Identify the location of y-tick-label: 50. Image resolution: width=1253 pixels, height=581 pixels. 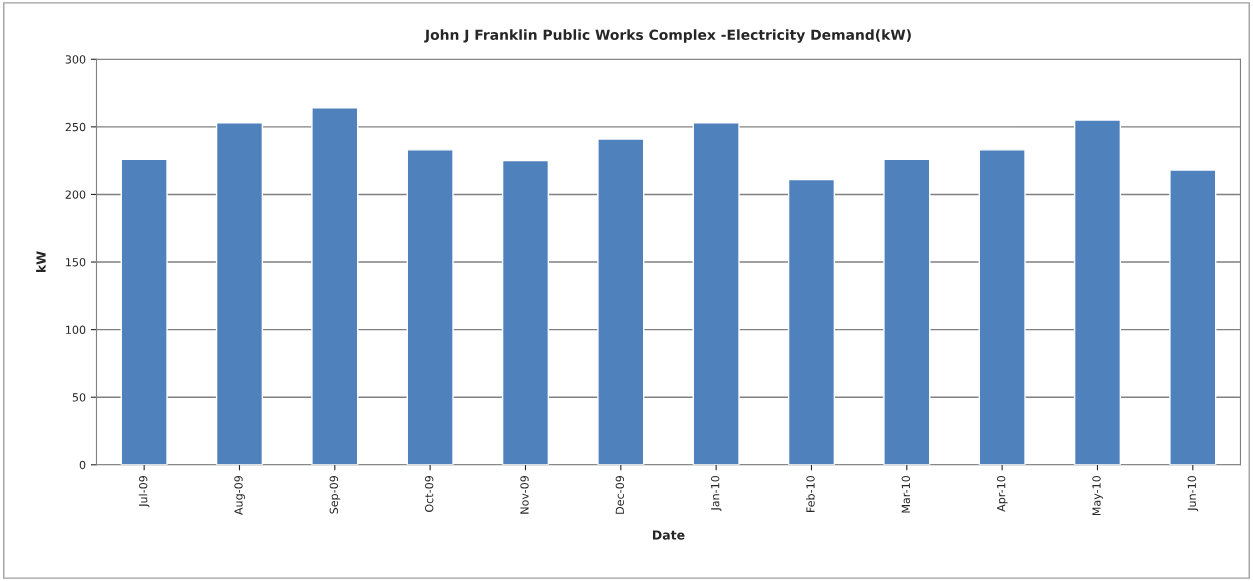
(79, 397).